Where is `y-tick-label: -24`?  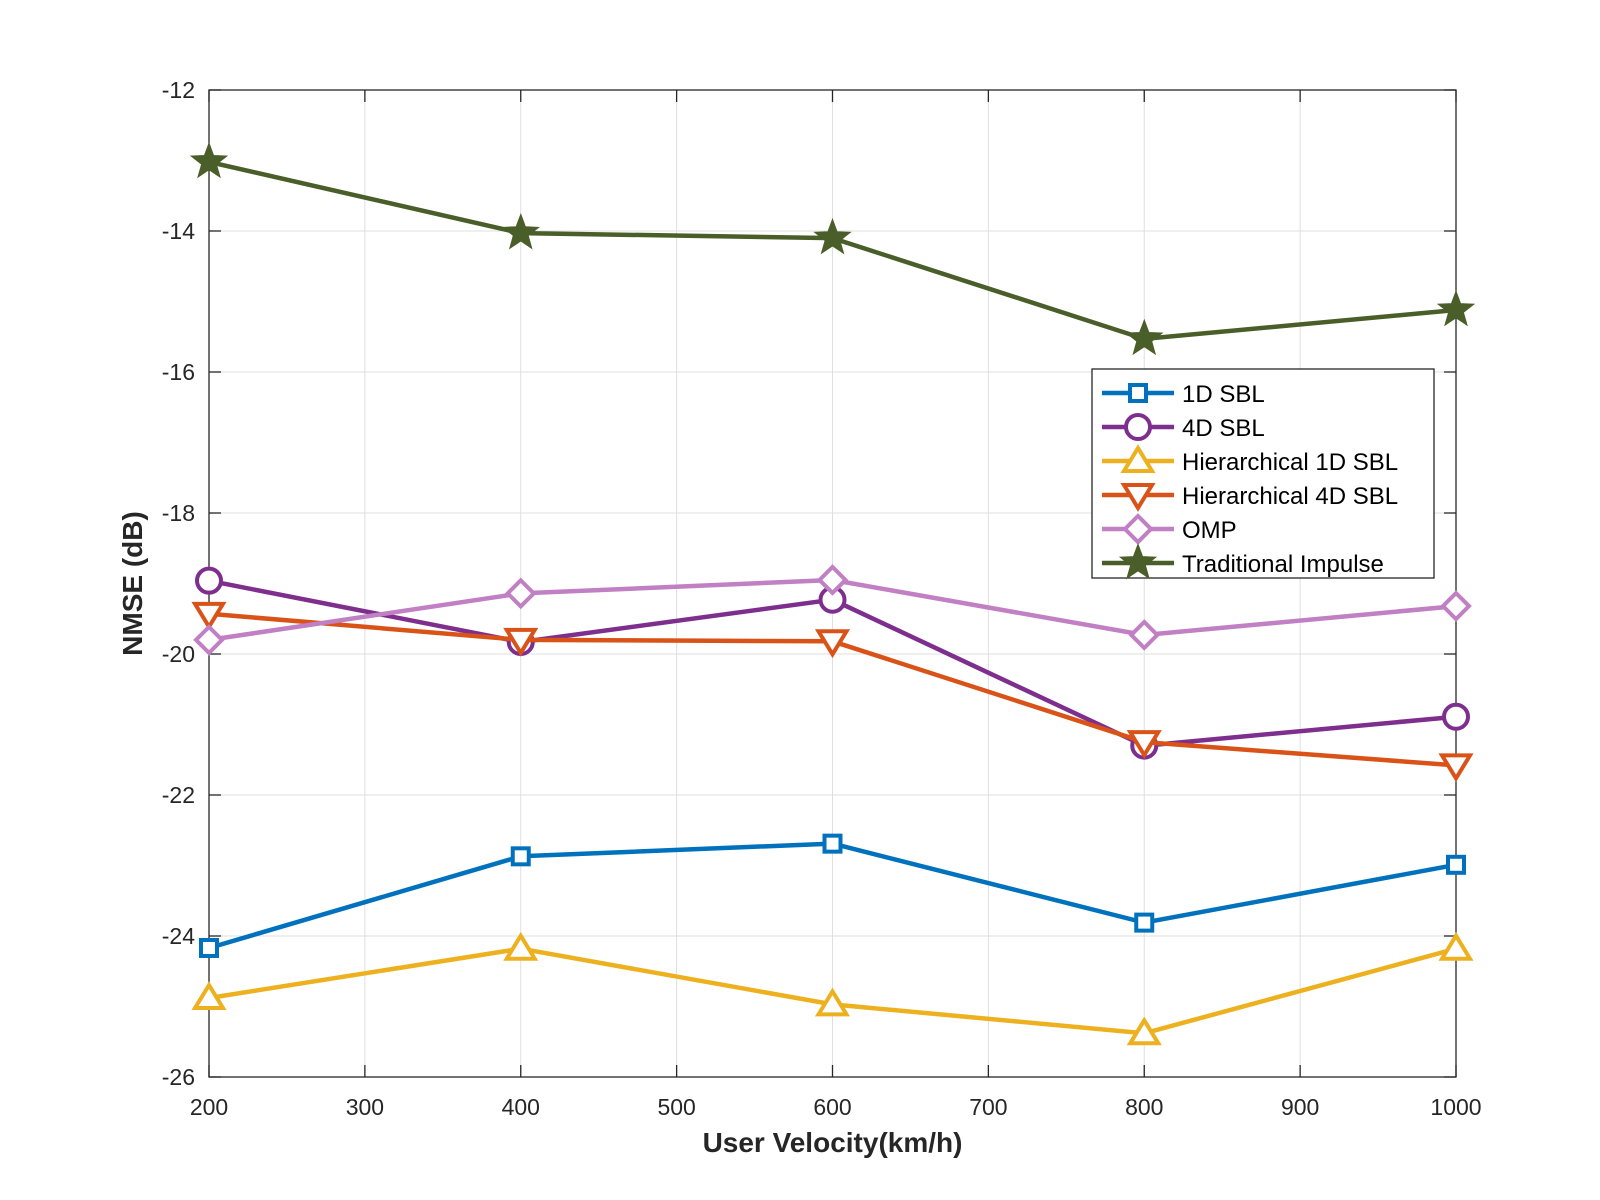
y-tick-label: -24 is located at coordinates (178, 936).